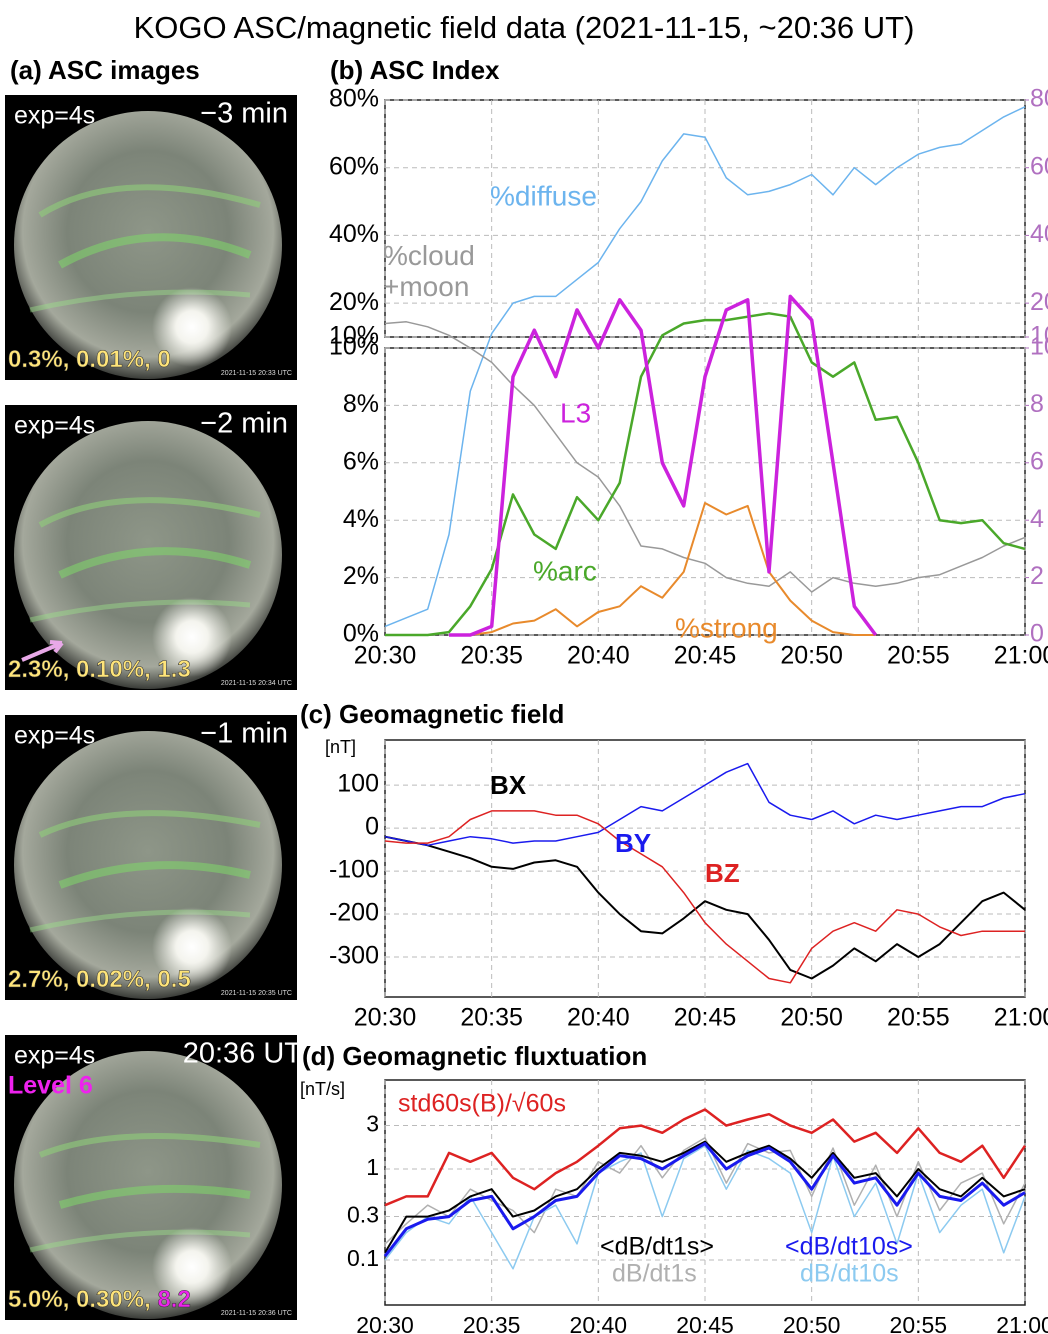  Describe the element at coordinates (354, 870) in the screenshot. I see `y-tick-label: -100` at that location.